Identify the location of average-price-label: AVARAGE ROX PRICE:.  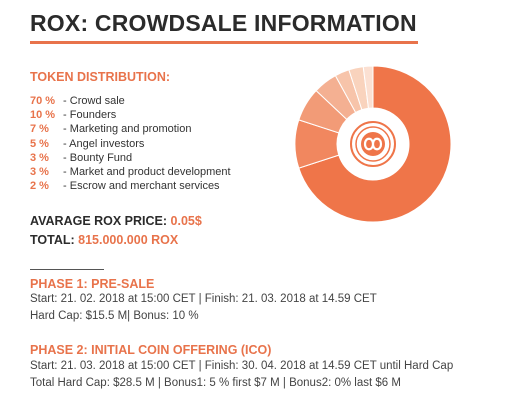
(100, 221).